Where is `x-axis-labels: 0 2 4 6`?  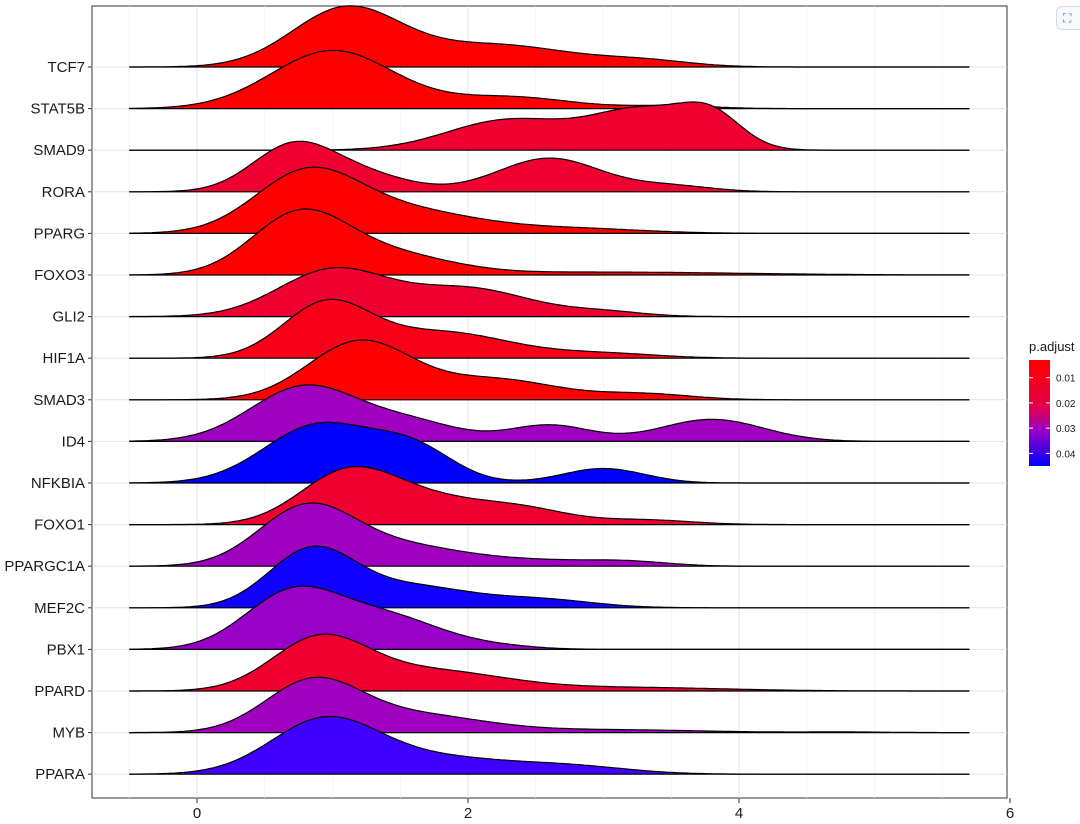 x-axis-labels: 0 2 4 6 is located at coordinates (603, 810).